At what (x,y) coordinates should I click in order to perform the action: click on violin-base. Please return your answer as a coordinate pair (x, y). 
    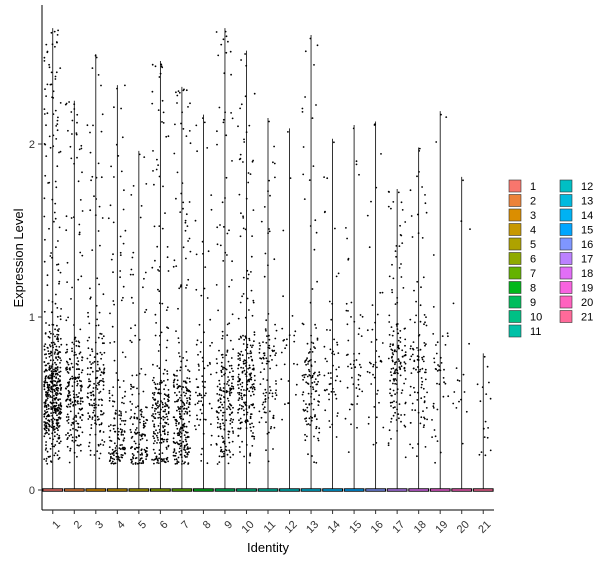
    Looking at the image, I should click on (376, 490).